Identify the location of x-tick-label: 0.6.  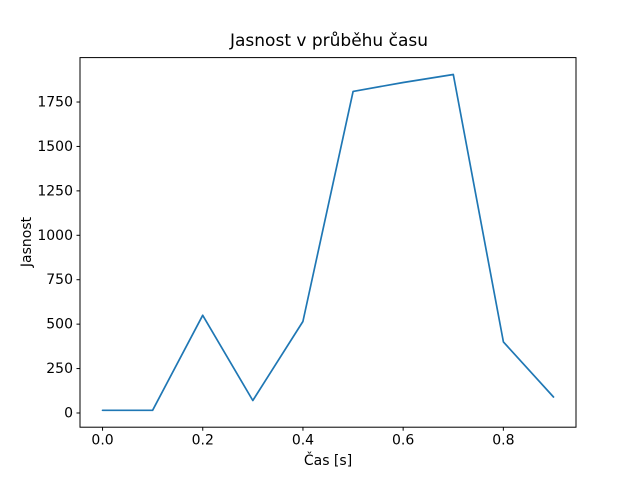
(403, 441).